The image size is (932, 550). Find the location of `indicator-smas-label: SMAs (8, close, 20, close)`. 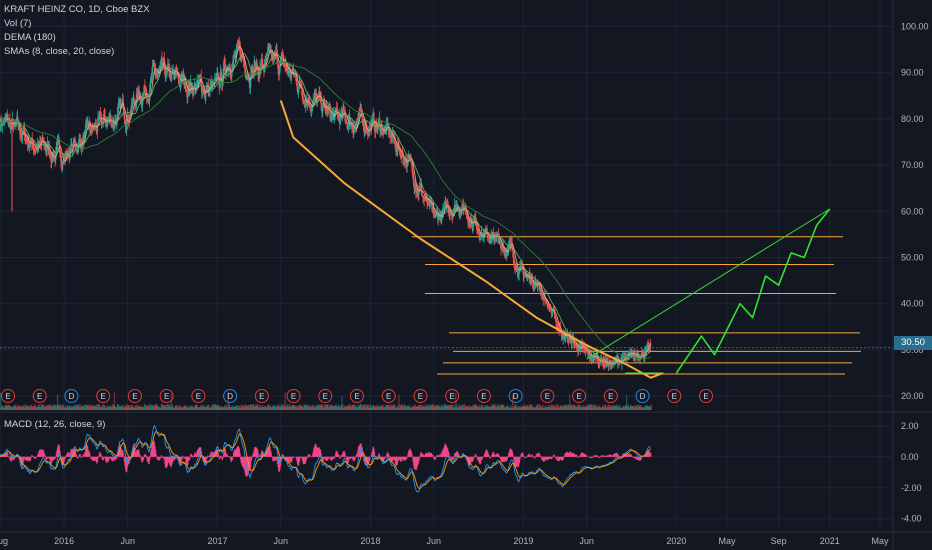

indicator-smas-label: SMAs (8, close, 20, close) is located at coordinates (59, 51).